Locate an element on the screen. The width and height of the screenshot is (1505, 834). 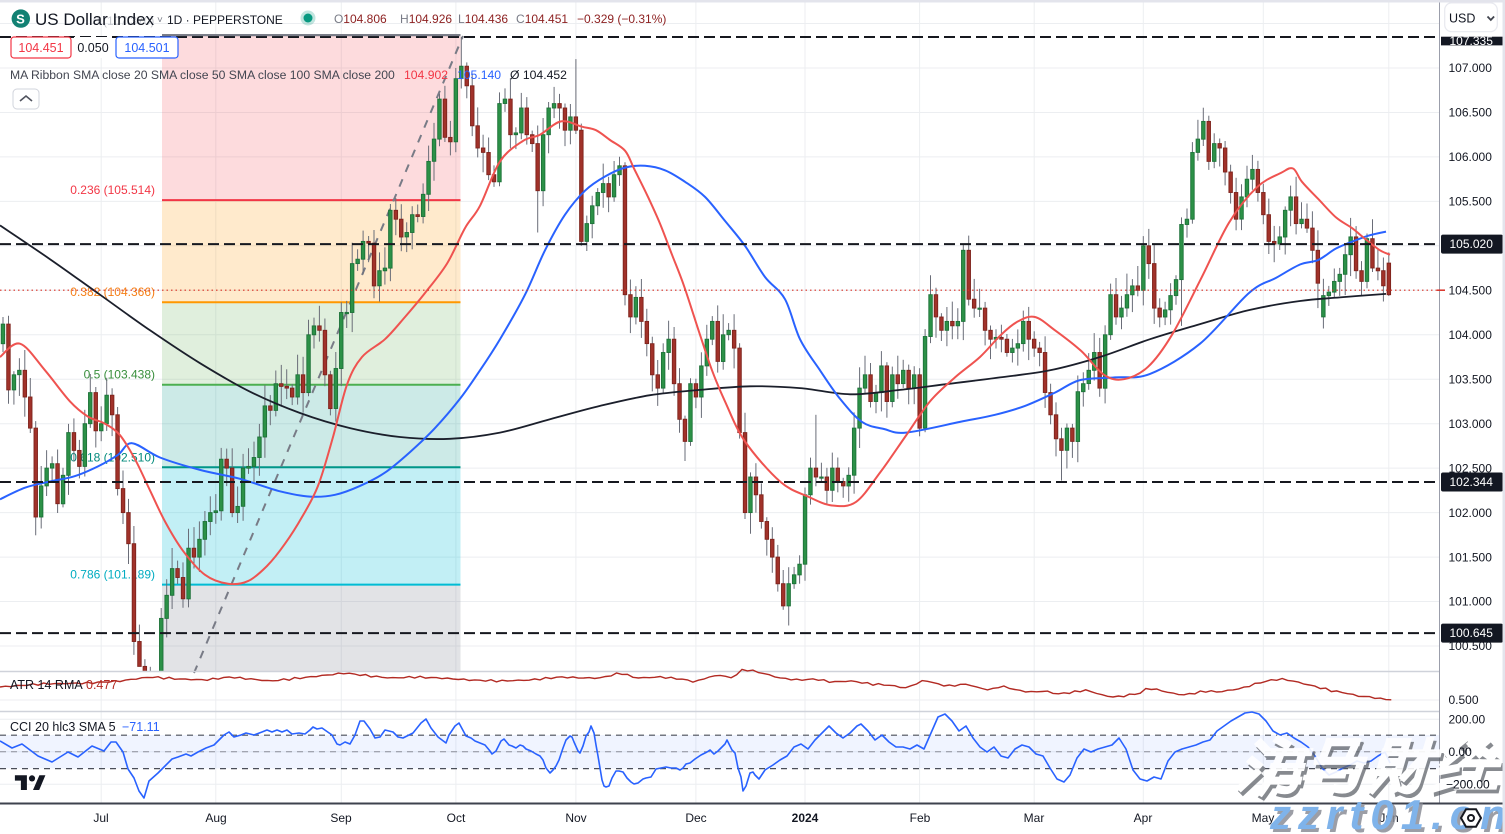
svg-text: Aug is located at coordinates (215, 818).